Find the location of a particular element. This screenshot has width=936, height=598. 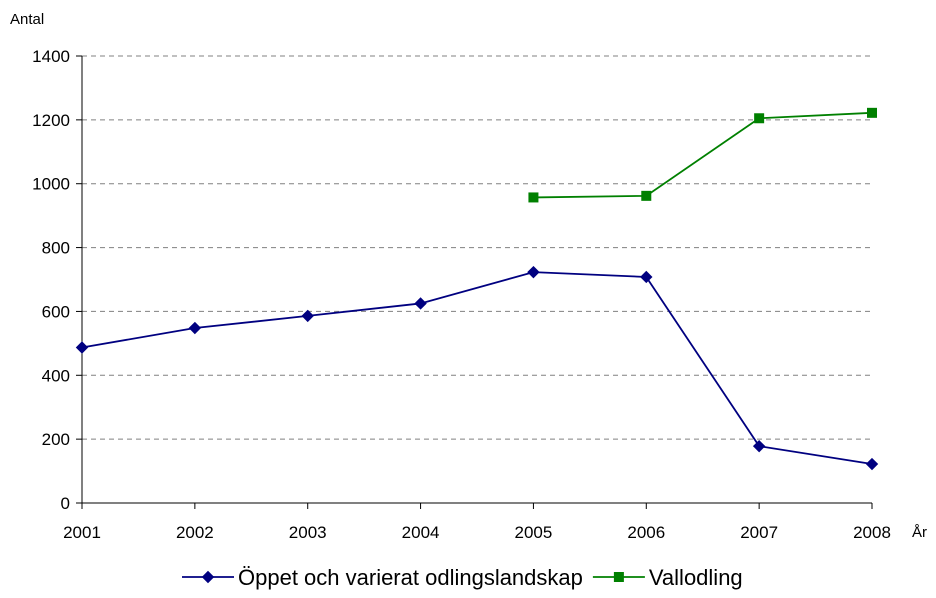

legend-label: Vallodling is located at coordinates (696, 577).